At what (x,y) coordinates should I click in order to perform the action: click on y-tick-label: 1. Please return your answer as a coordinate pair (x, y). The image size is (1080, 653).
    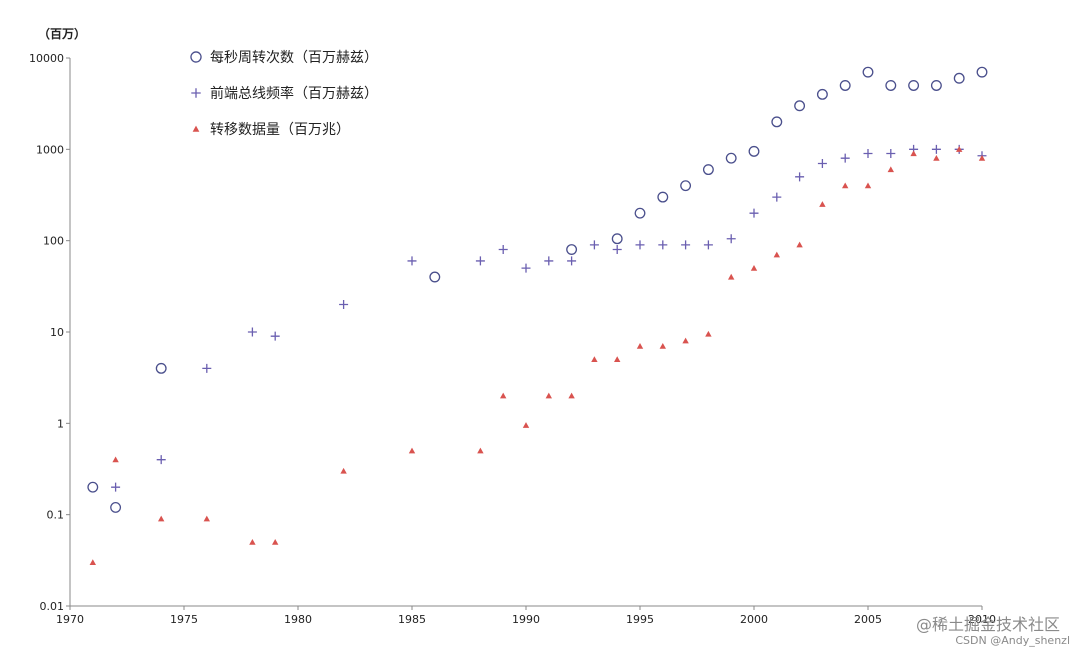
    Looking at the image, I should click on (60, 423).